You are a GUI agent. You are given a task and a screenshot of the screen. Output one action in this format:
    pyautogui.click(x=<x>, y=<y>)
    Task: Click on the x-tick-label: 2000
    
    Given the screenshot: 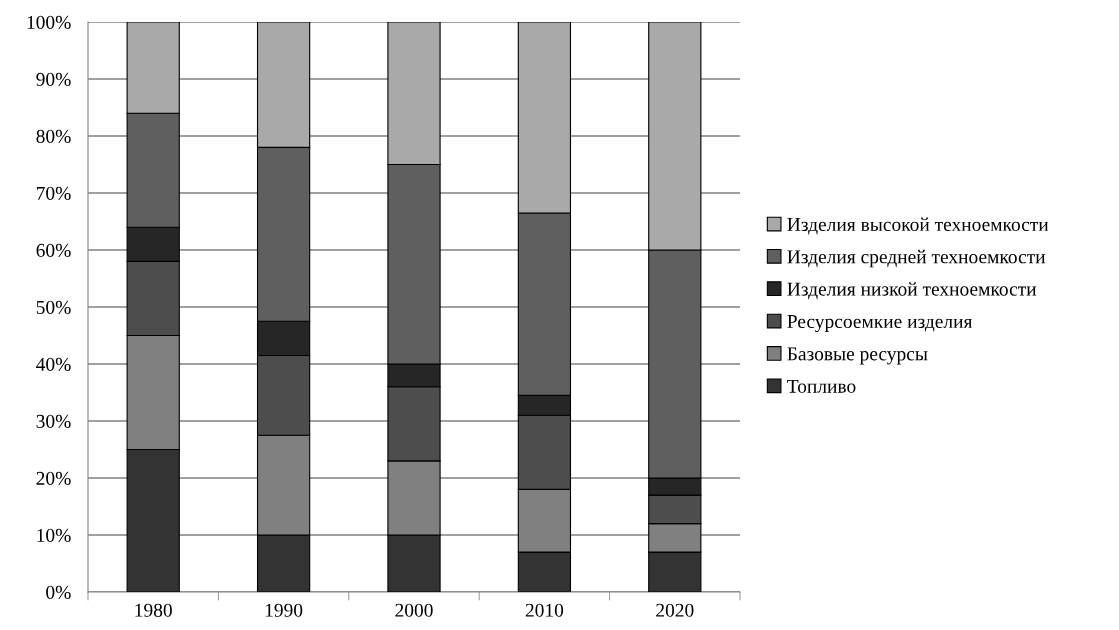 What is the action you would take?
    pyautogui.click(x=414, y=610)
    